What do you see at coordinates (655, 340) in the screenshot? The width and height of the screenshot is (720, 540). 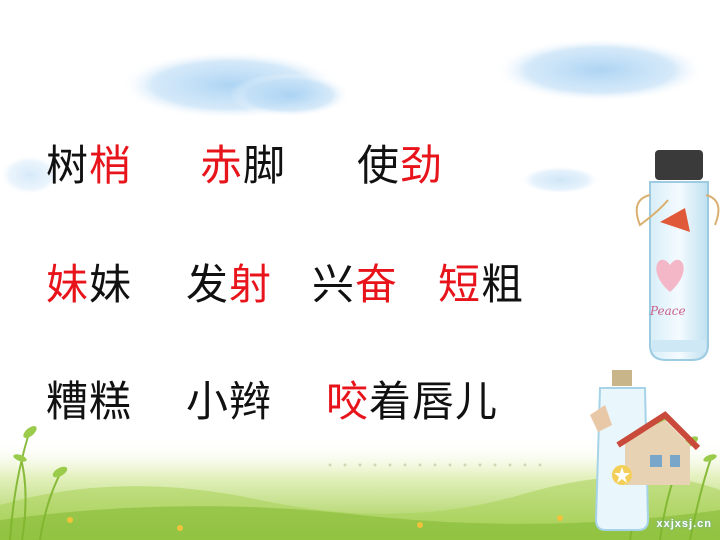 I see `bottle-illustration: Peace` at bounding box center [655, 340].